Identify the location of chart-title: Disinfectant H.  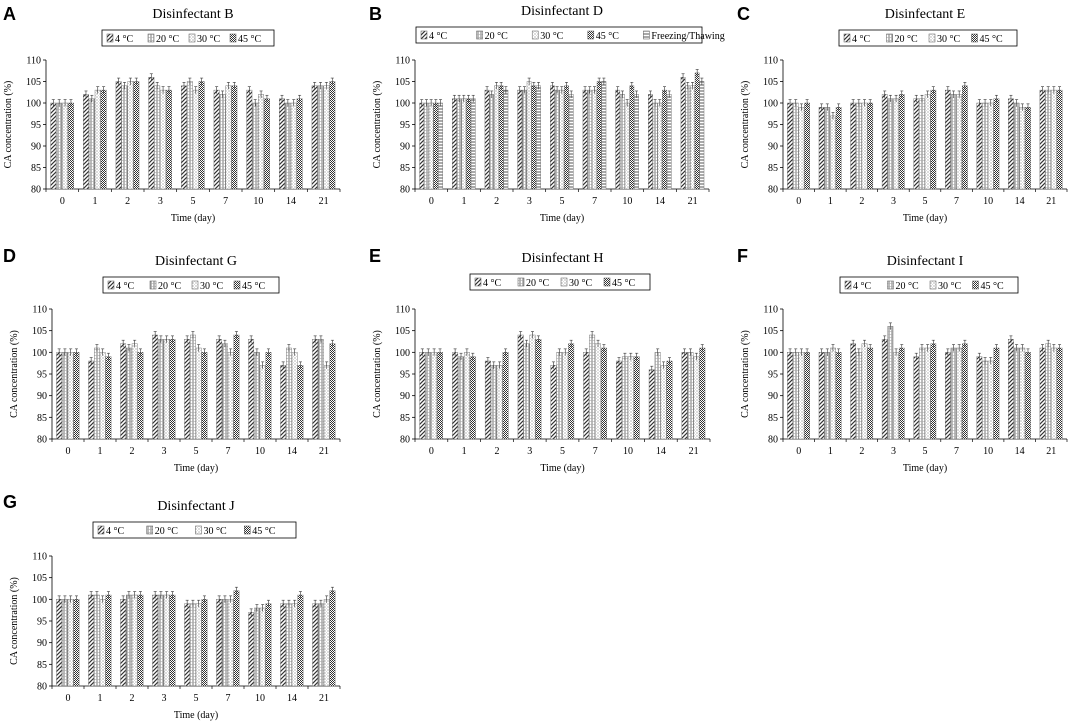
(562, 258).